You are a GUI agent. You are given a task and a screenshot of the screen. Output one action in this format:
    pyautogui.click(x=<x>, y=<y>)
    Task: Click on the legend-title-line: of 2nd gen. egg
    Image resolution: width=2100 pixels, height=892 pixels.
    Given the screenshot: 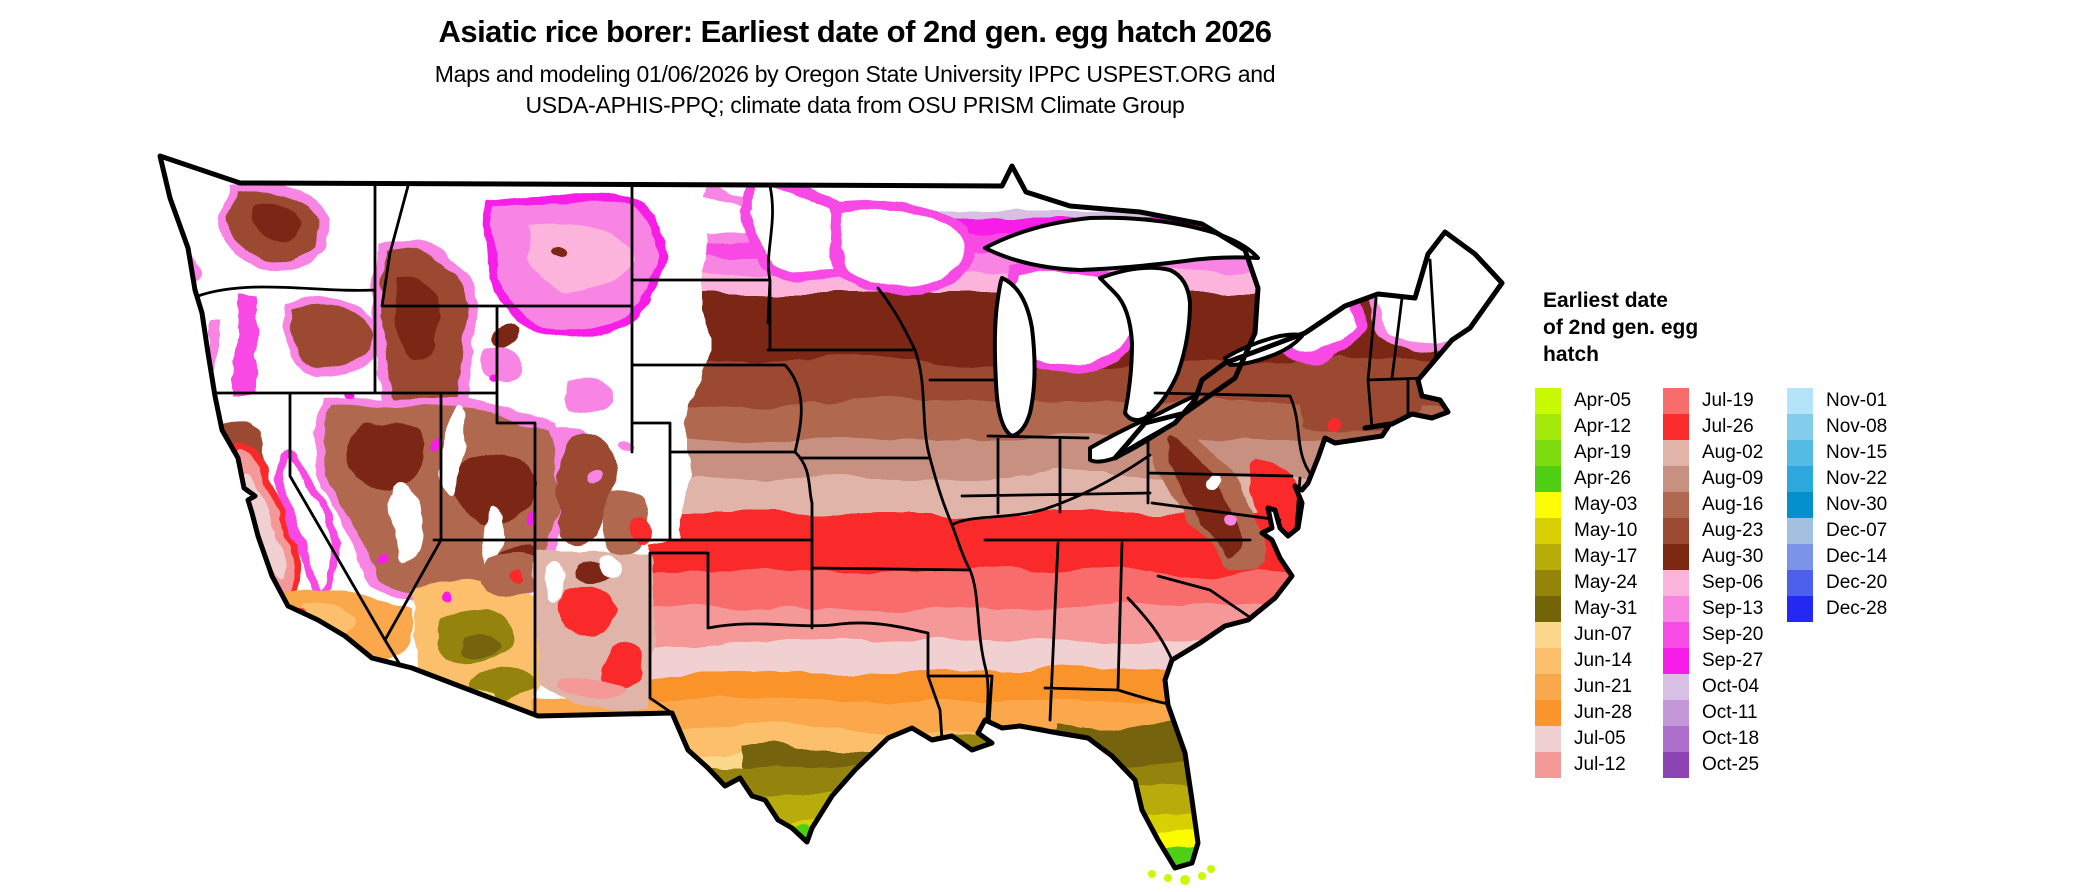 What is the action you would take?
    pyautogui.click(x=1621, y=327)
    